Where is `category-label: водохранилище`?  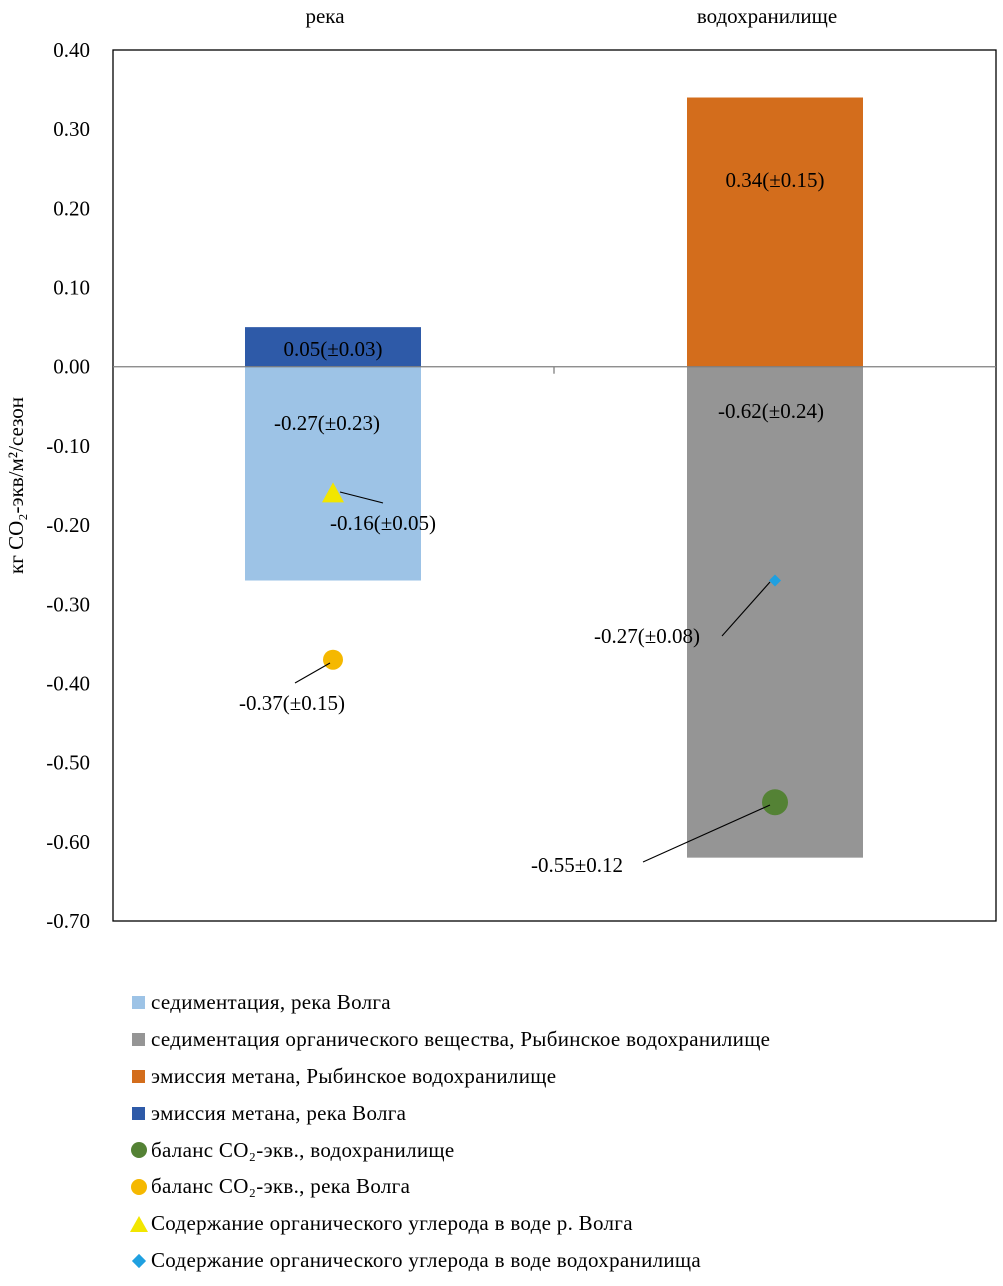 category-label: водохранилище is located at coordinates (767, 16).